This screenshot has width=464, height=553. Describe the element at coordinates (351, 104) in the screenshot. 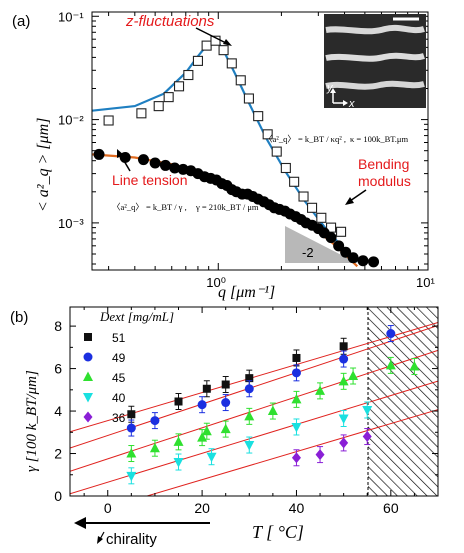

I see `inset-x-axis-label: x` at that location.